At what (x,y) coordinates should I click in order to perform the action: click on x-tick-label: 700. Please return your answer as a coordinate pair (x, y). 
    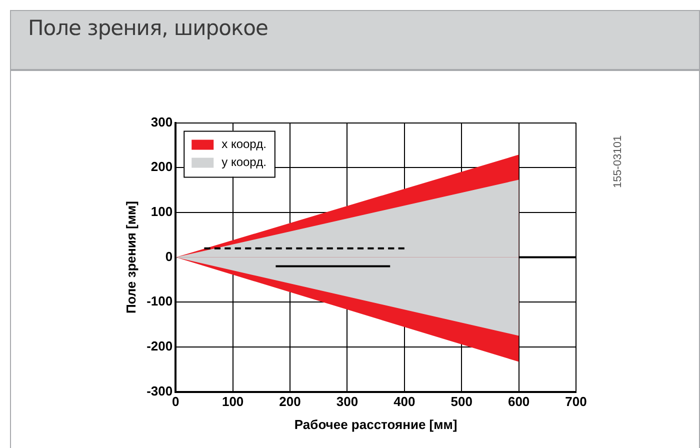
    Looking at the image, I should click on (576, 402).